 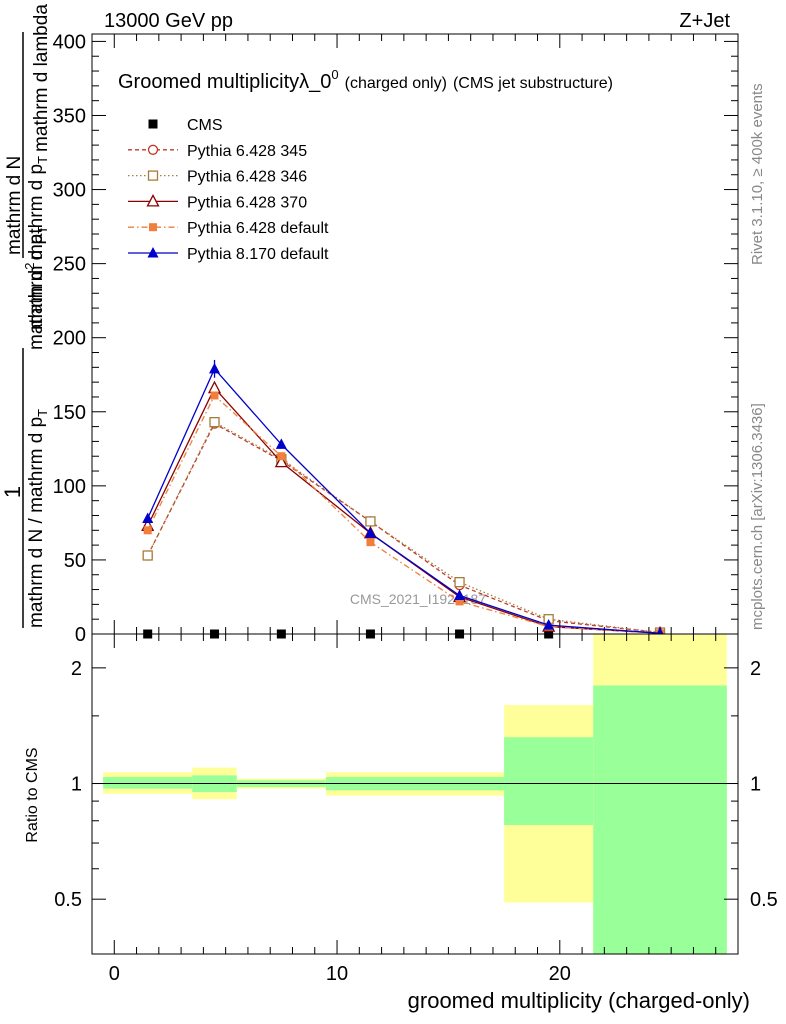 What do you see at coordinates (114, 974) in the screenshot?
I see `x-tick-label: 0` at bounding box center [114, 974].